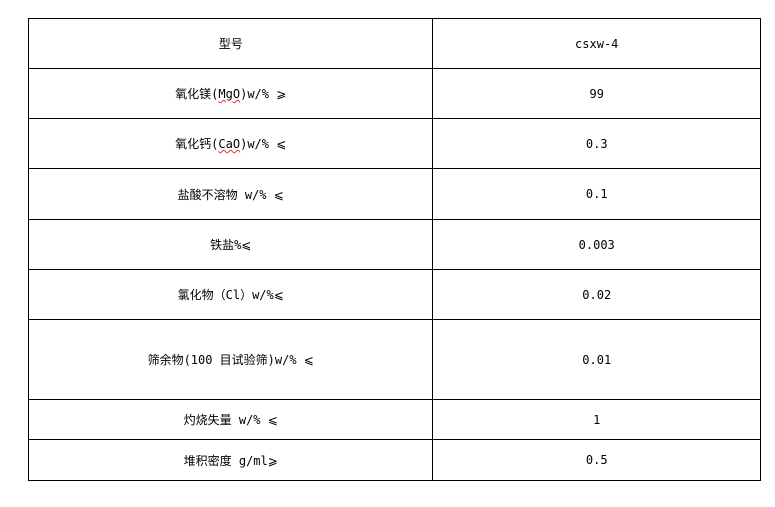  Describe the element at coordinates (596, 93) in the screenshot. I see `row-value: 99` at that location.